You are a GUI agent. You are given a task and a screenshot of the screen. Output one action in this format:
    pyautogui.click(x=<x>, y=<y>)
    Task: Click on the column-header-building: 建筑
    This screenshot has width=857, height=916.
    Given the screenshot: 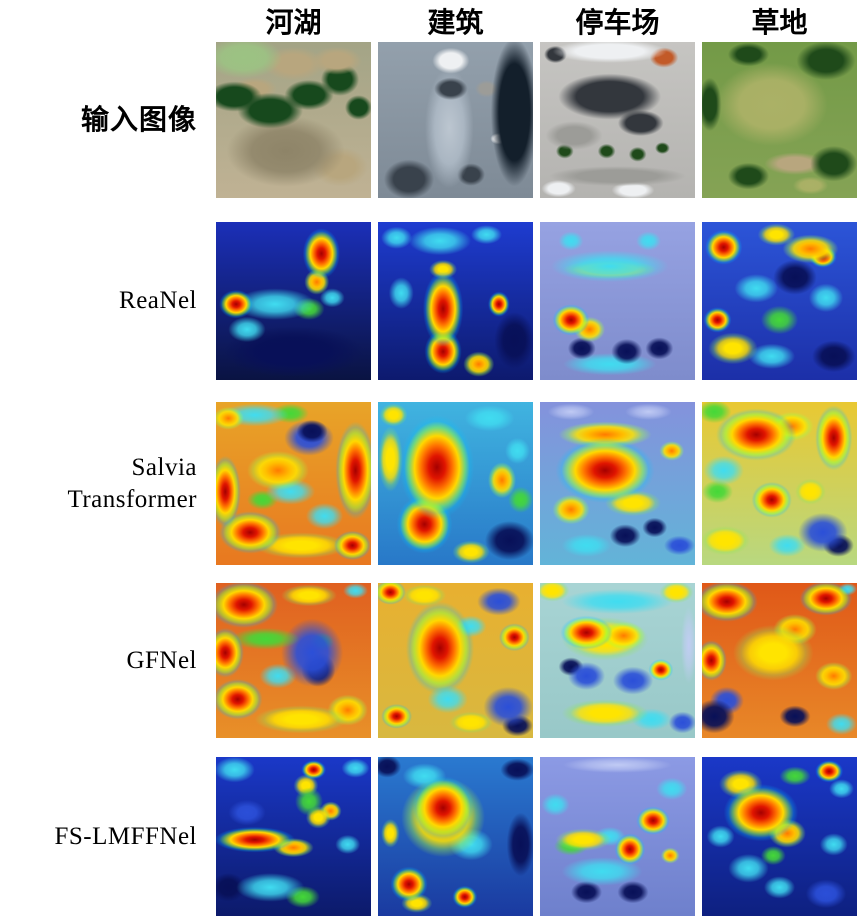 What is the action you would take?
    pyautogui.click(x=455, y=23)
    